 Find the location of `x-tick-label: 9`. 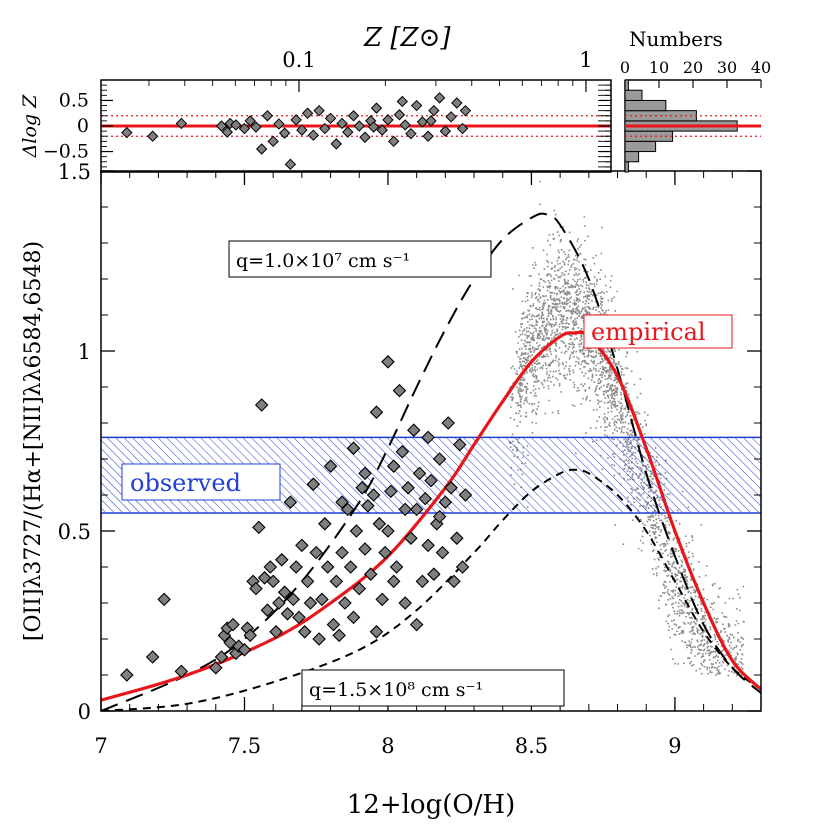

x-tick-label: 9 is located at coordinates (674, 746).